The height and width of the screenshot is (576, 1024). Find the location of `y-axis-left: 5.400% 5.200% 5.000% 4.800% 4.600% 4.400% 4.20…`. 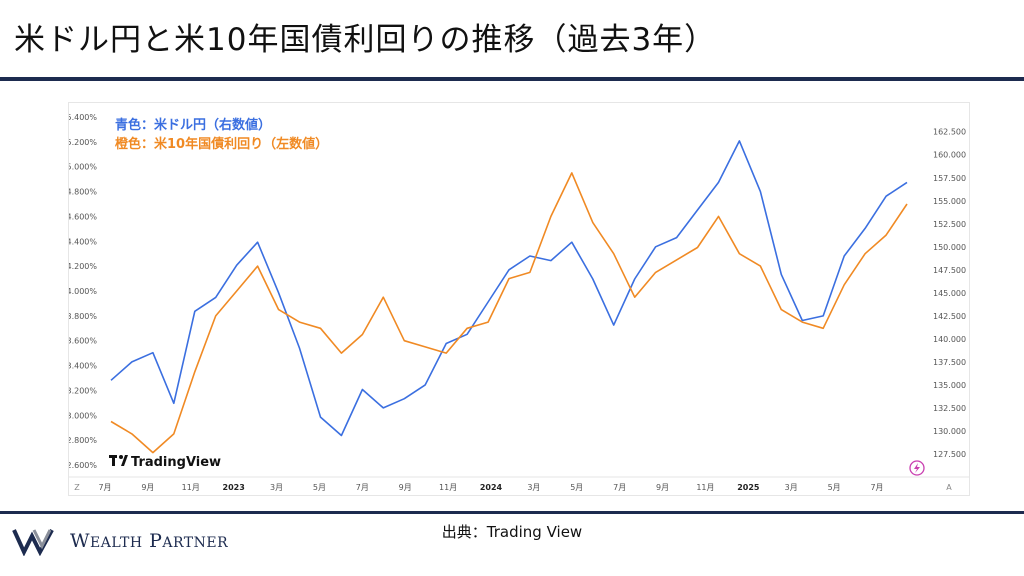

y-axis-left: 5.400% 5.200% 5.000% 4.800% 4.600% 4.400% 4.20… is located at coordinates (81, 291).